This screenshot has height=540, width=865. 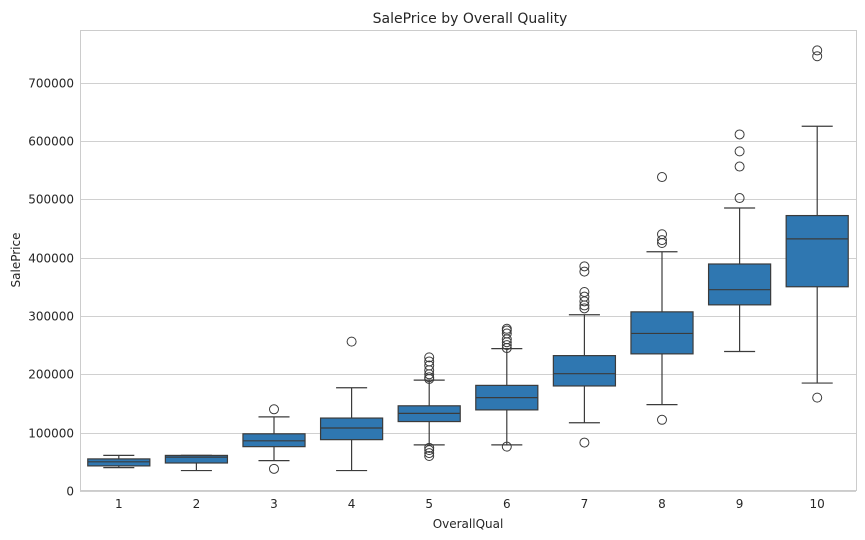 What do you see at coordinates (51, 142) in the screenshot?
I see `y-tick-label: 600000` at bounding box center [51, 142].